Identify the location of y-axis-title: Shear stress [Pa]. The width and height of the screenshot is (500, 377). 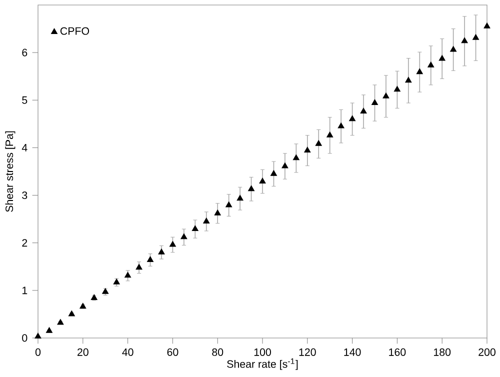
(10, 171).